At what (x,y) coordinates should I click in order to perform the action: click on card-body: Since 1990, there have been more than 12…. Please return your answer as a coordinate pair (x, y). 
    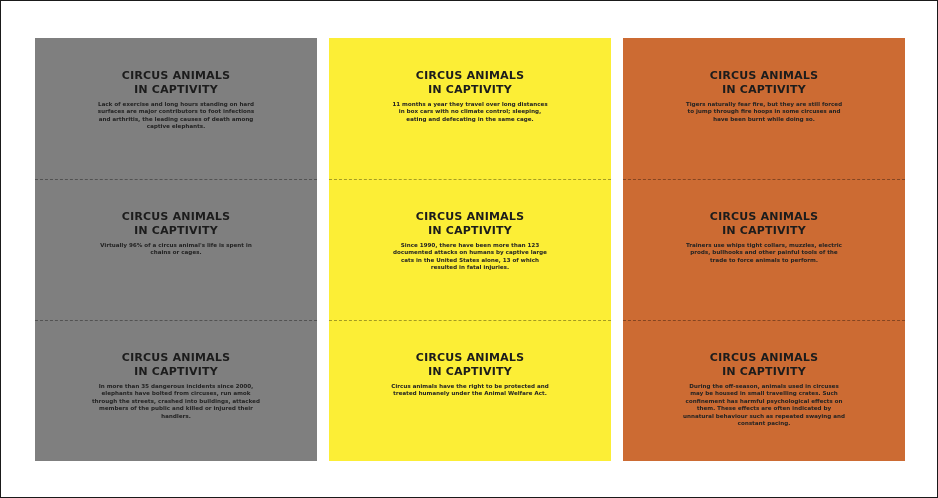
    Looking at the image, I should click on (470, 257).